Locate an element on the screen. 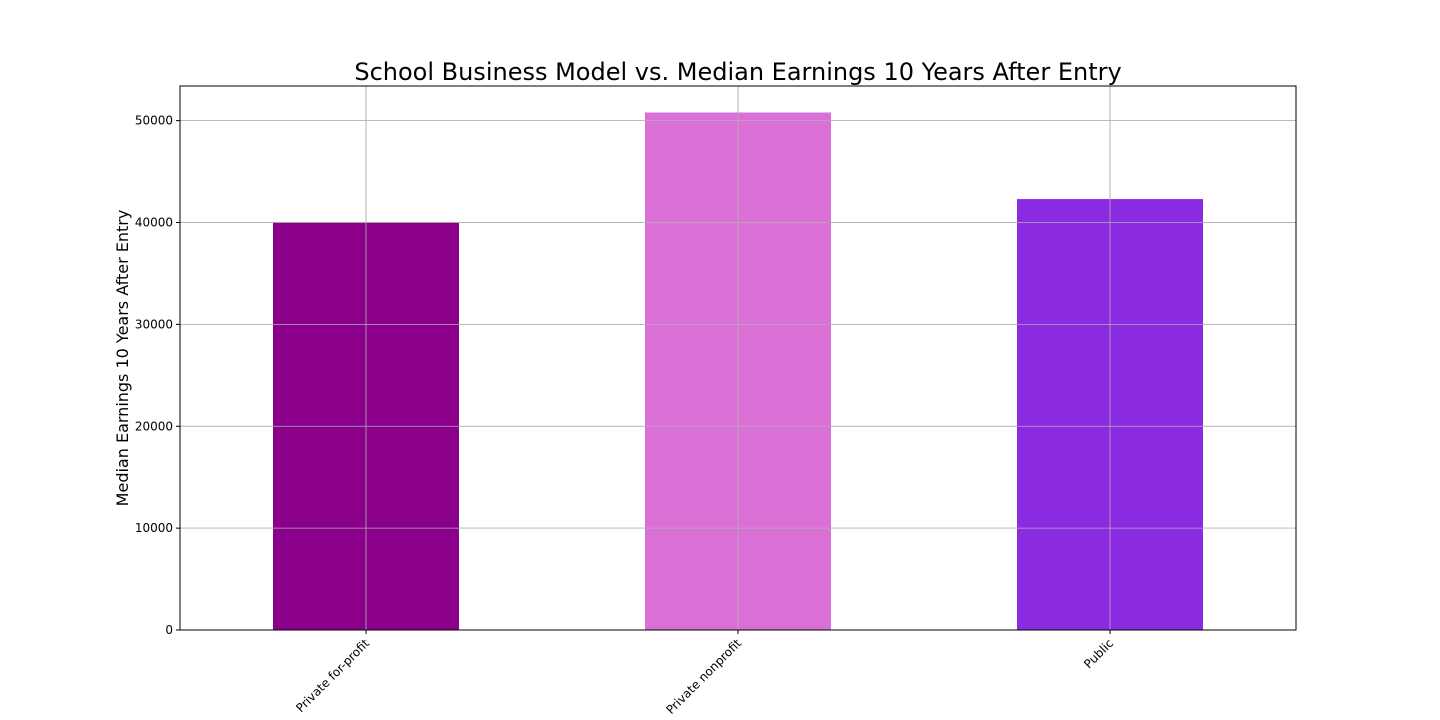 This screenshot has width=1440, height=720. y-tick-label: 0 is located at coordinates (169, 630).